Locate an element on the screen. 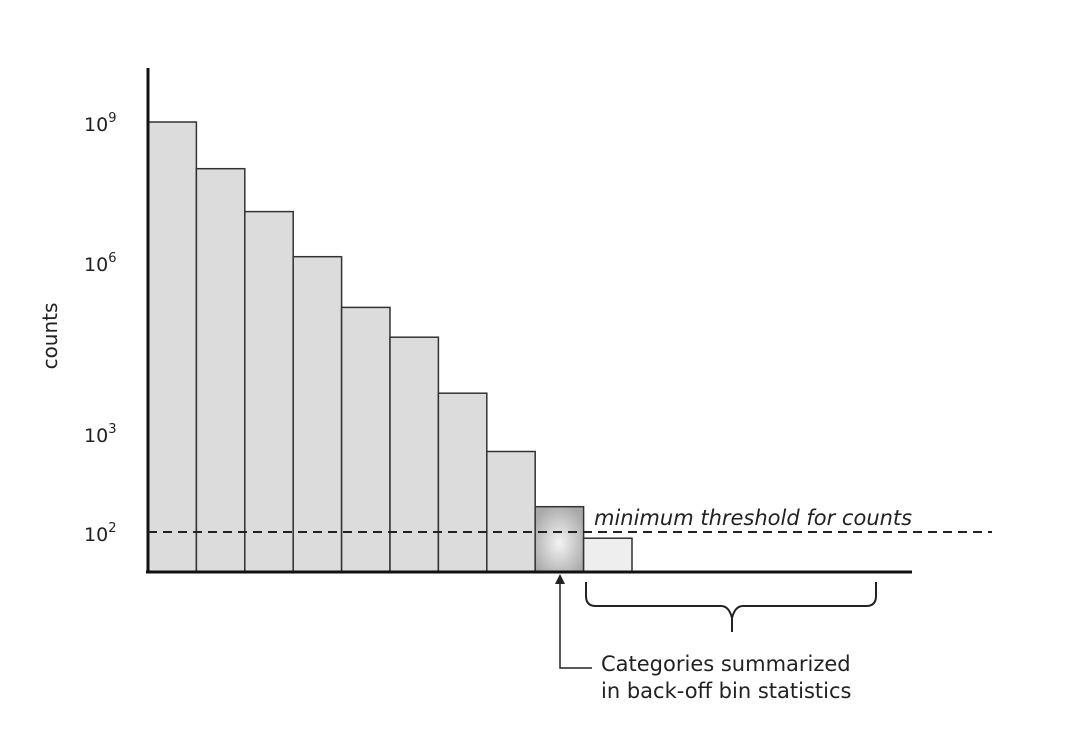  annotation-connector is located at coordinates (575, 624).